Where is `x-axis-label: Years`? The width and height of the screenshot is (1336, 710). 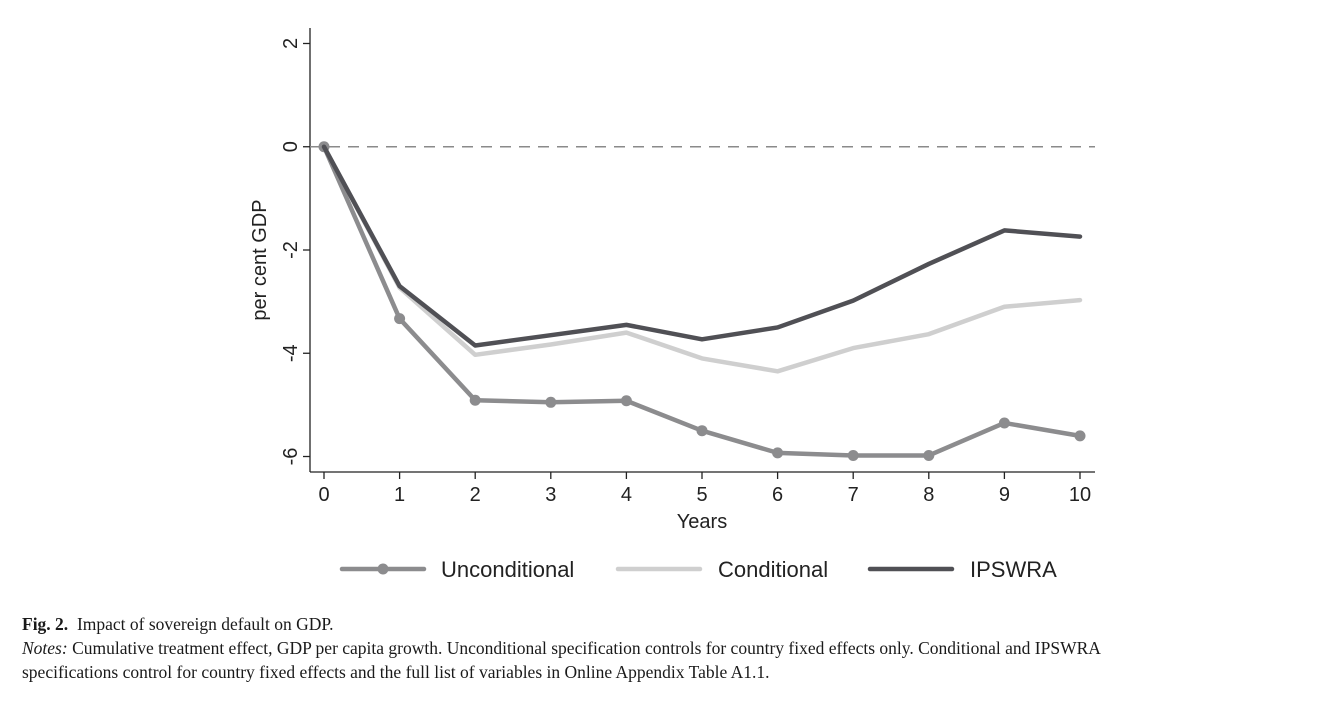 x-axis-label: Years is located at coordinates (702, 522).